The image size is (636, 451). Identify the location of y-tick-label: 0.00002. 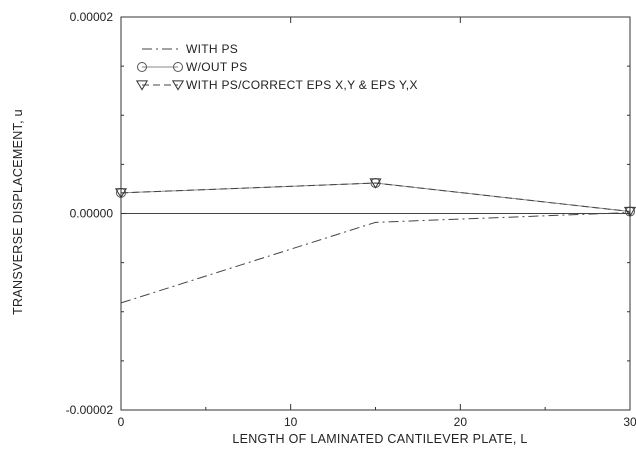
(92, 17).